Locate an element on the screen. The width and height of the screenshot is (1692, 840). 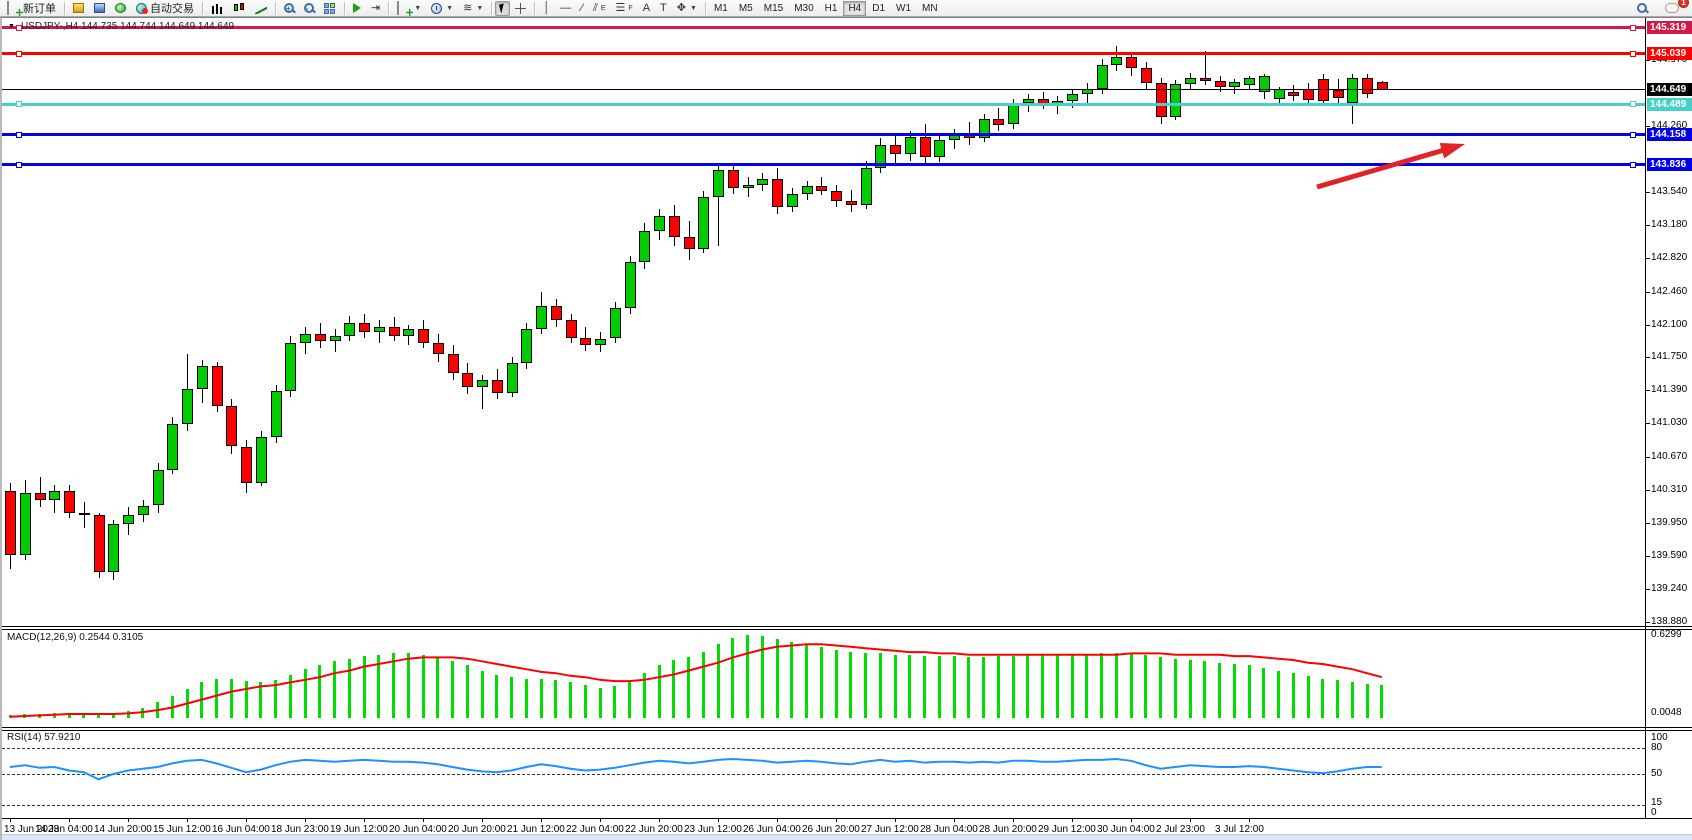
timeframe-h4-button: H4 is located at coordinates (855, 8).